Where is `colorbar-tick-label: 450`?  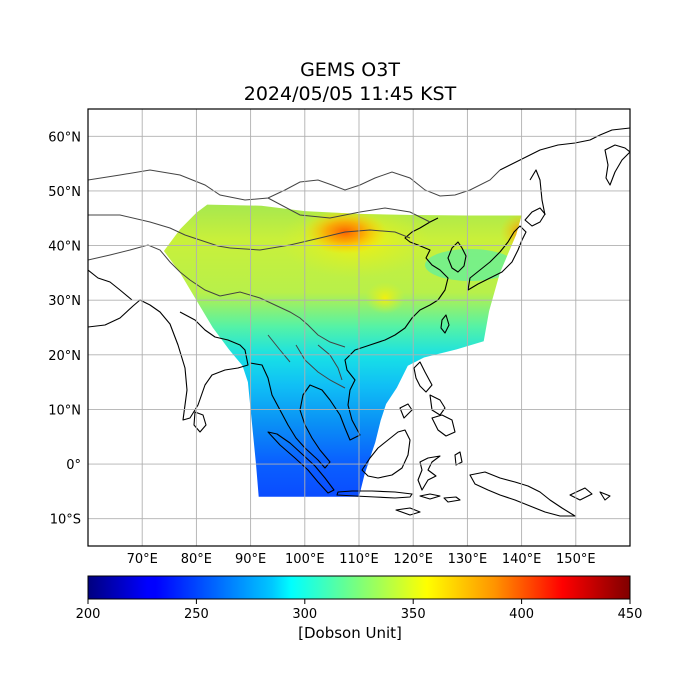 colorbar-tick-label: 450 is located at coordinates (630, 614).